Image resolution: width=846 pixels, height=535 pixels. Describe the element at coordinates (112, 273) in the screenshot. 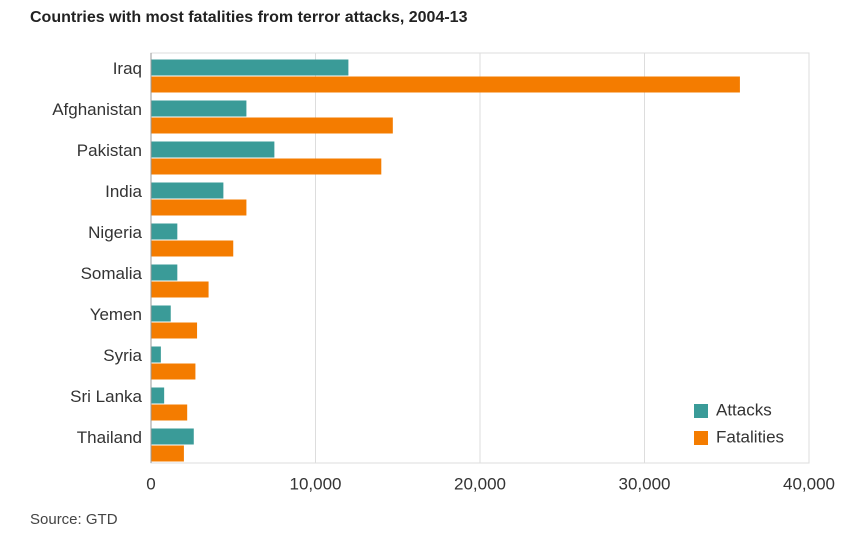

I see `y-tick-label: Somalia` at that location.